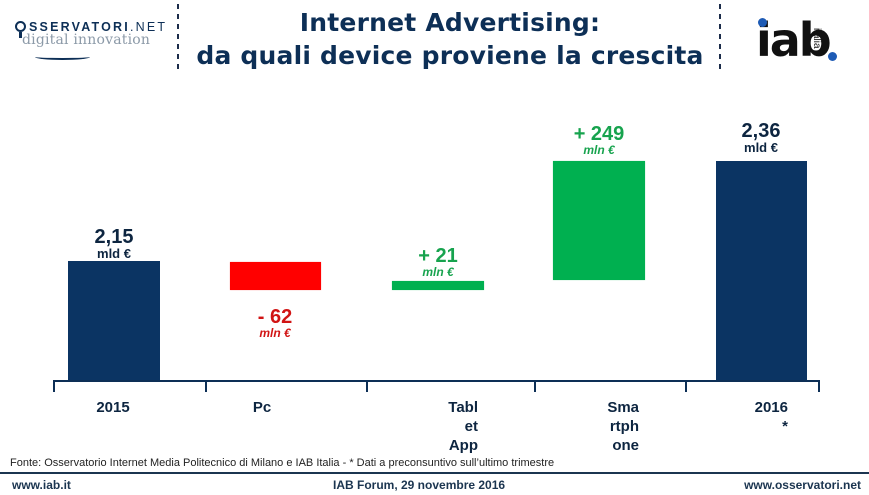 This screenshot has height=495, width=869. What do you see at coordinates (720, 38) in the screenshot?
I see `header-divider-right` at bounding box center [720, 38].